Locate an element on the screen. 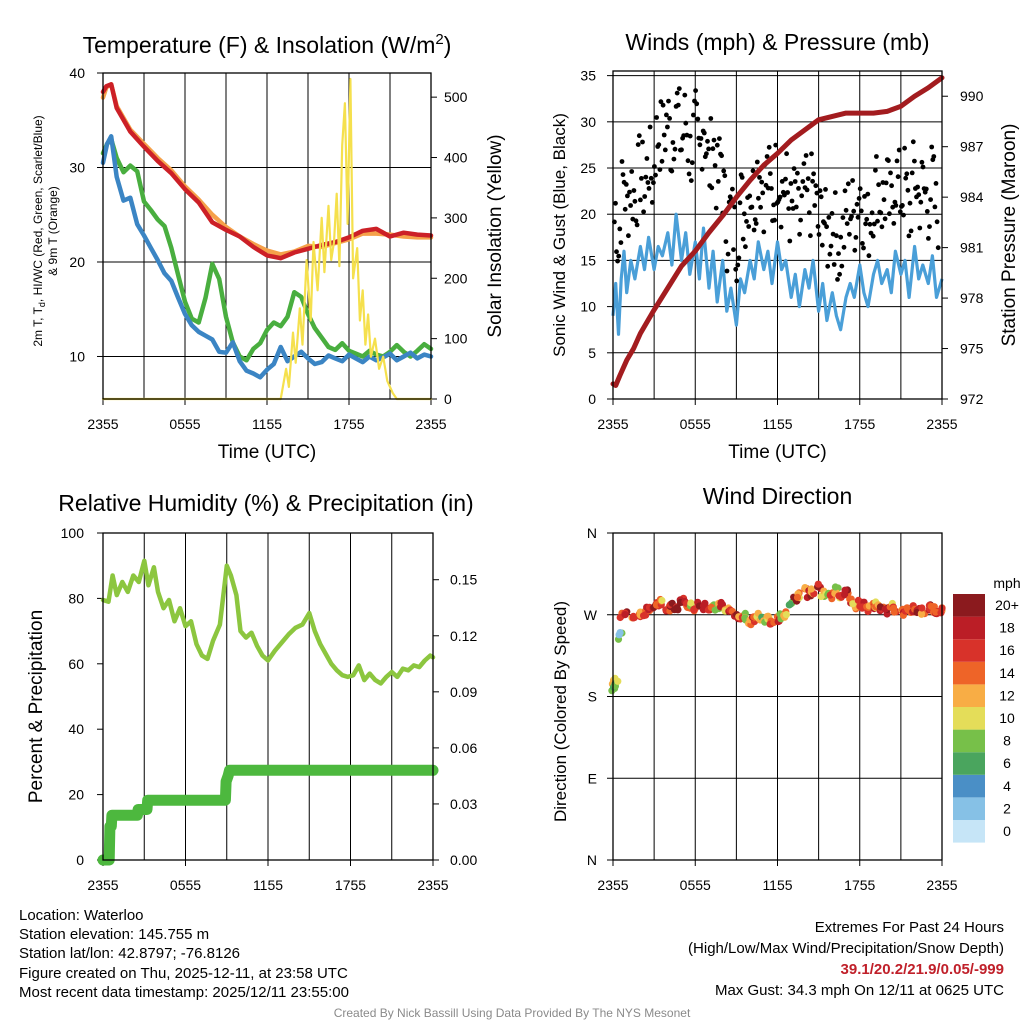  y-tick-label: 0 is located at coordinates (80, 860).